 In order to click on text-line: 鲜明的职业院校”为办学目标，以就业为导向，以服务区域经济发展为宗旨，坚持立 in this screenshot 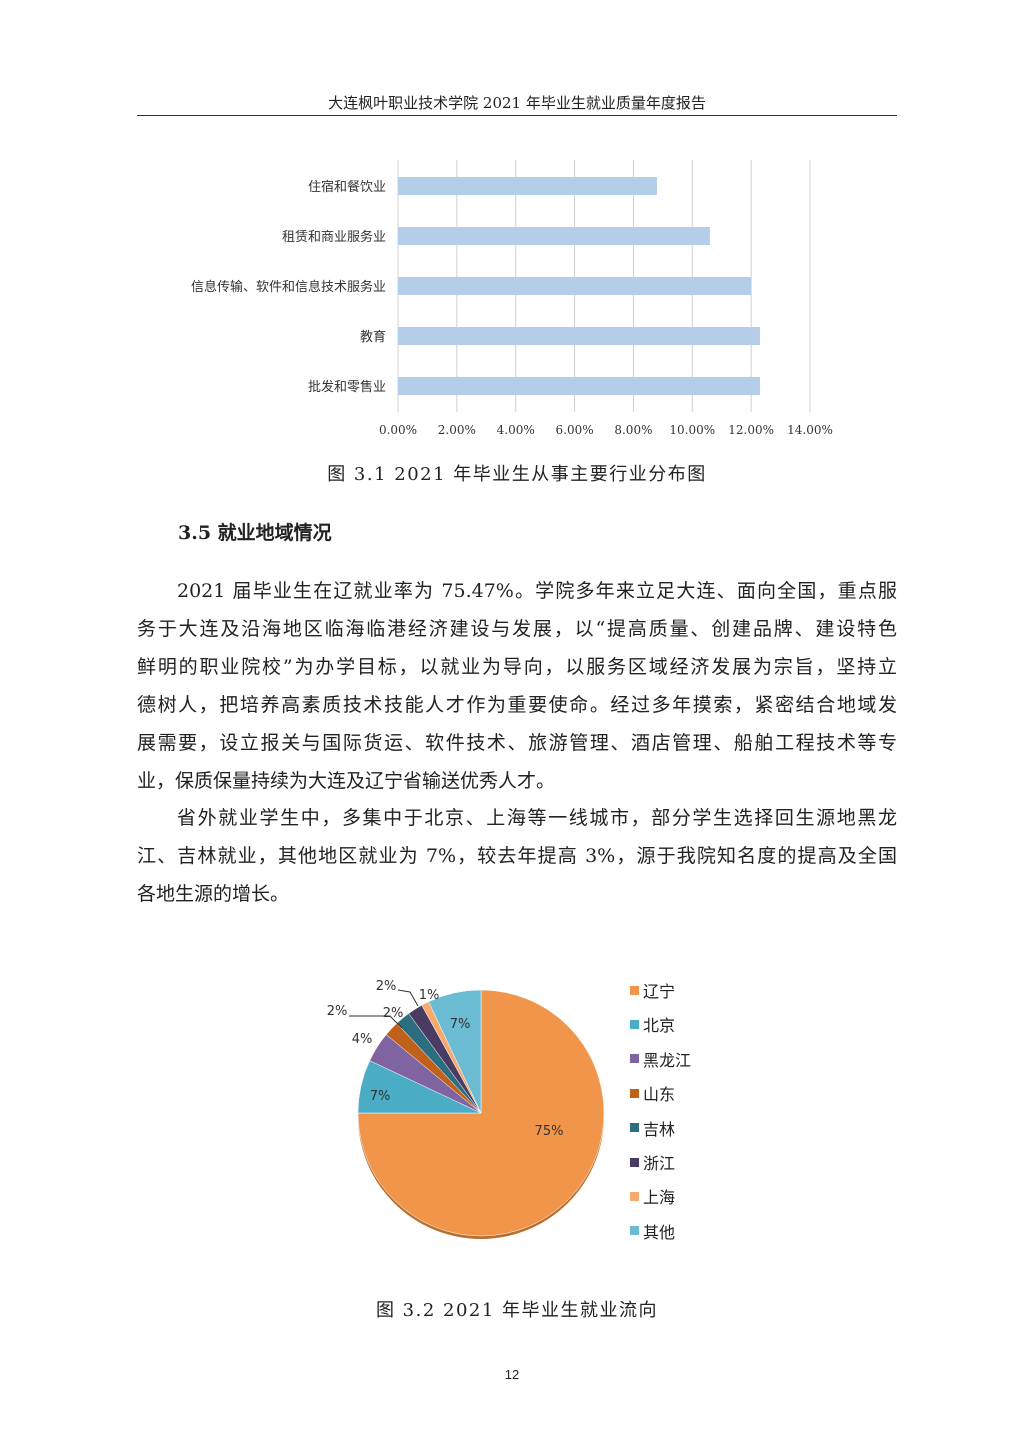, I will do `click(517, 667)`.